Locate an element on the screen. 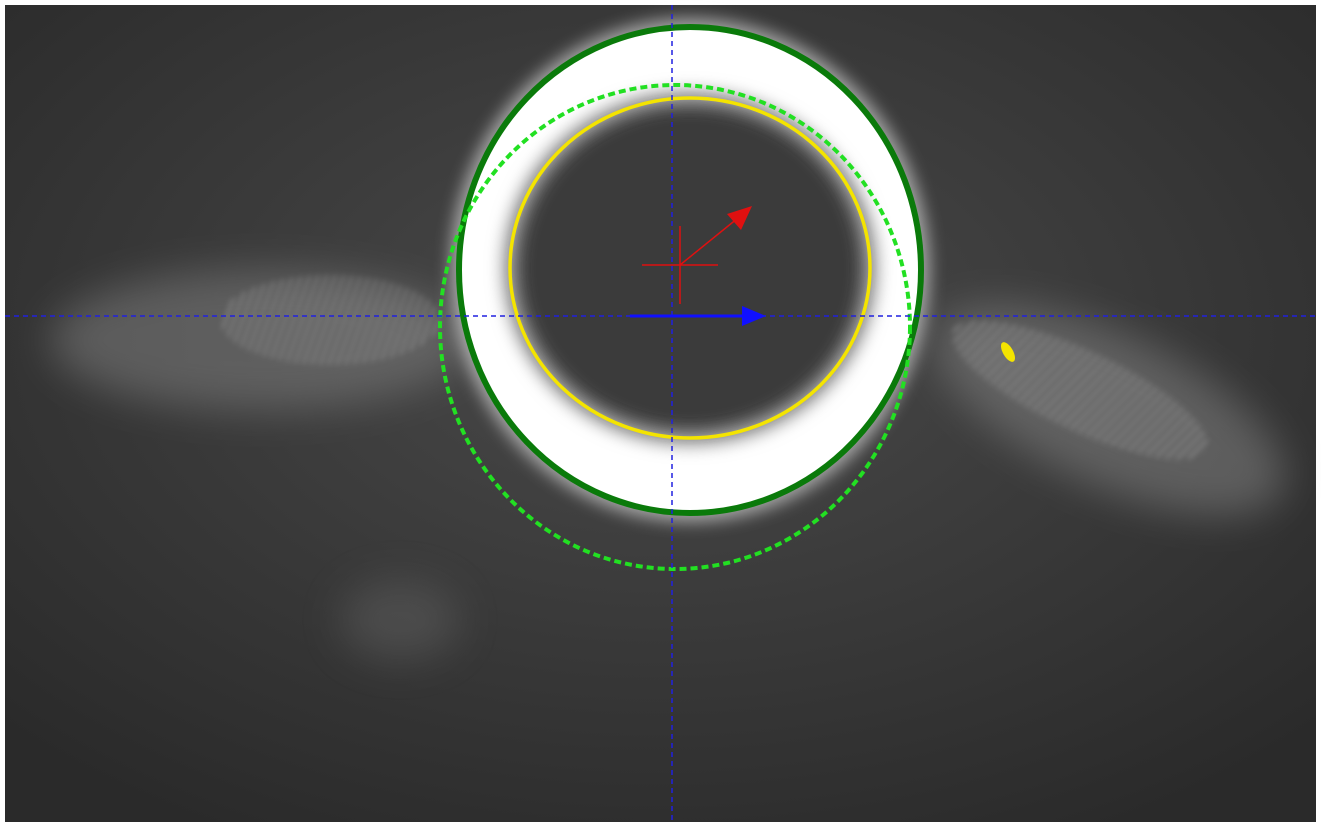  inner-contour is located at coordinates (690, 268).